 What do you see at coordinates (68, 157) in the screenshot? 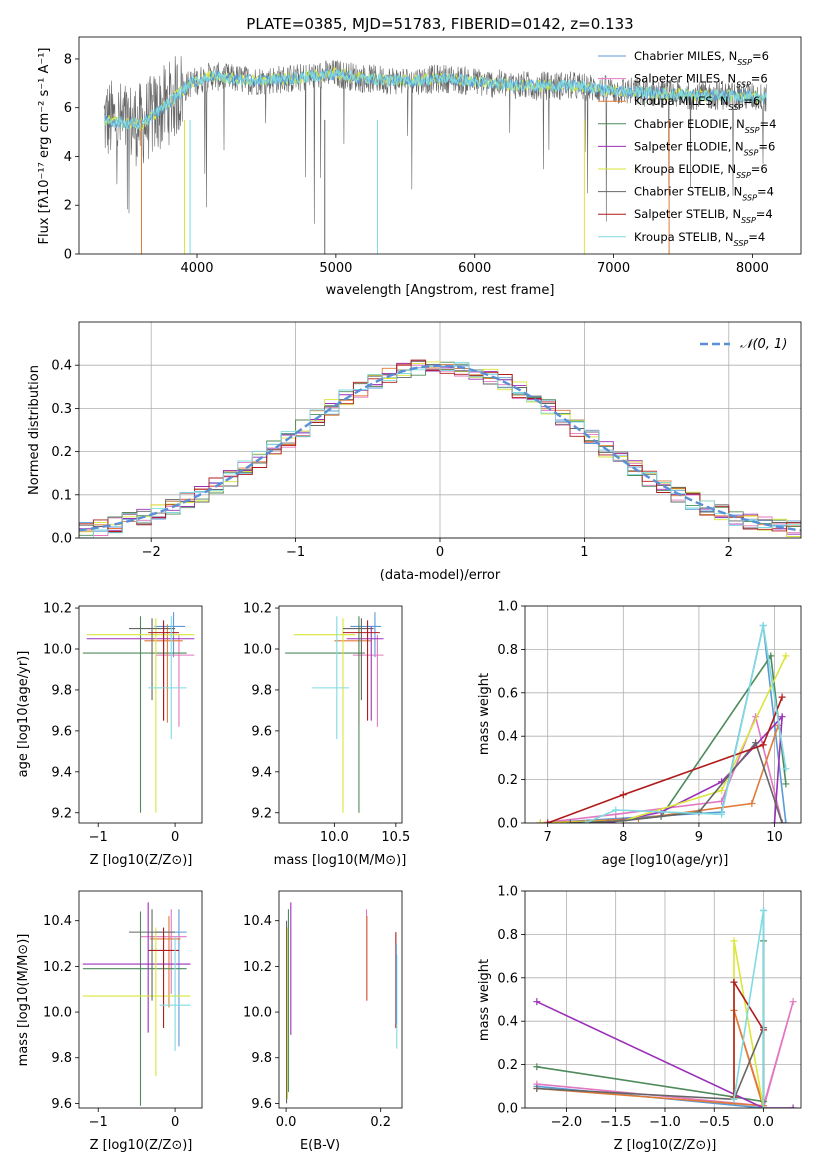
I see `y-tick-label: 4` at bounding box center [68, 157].